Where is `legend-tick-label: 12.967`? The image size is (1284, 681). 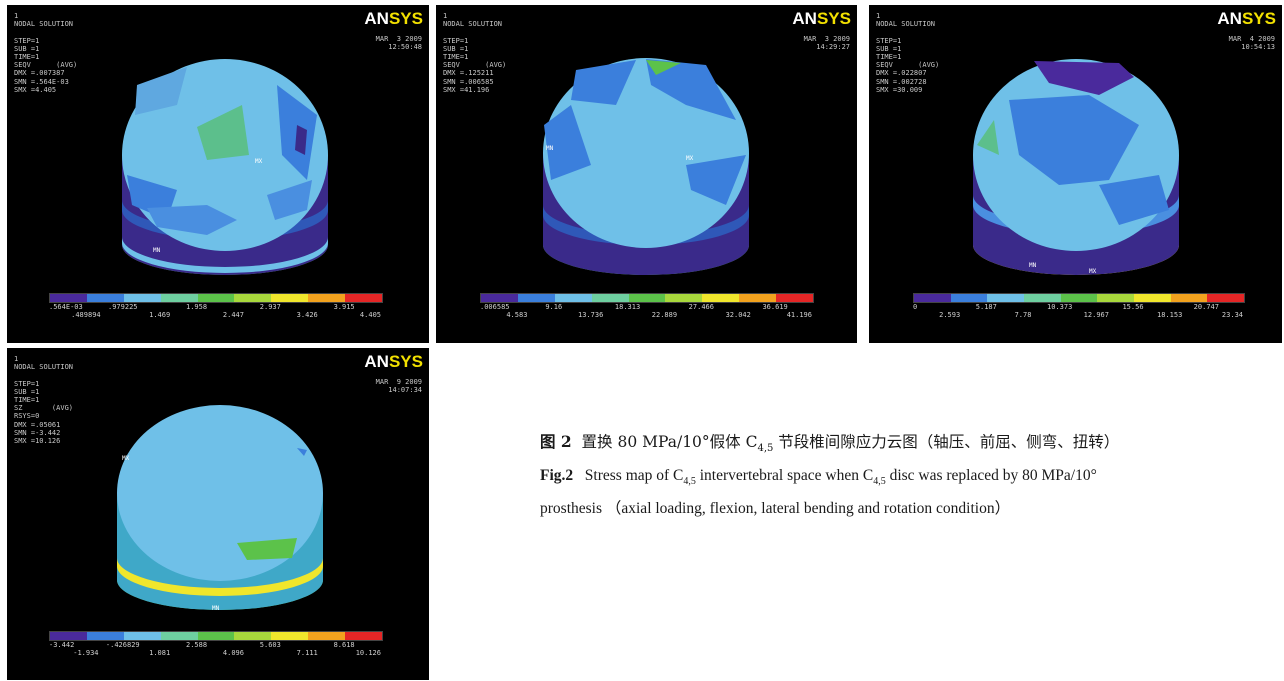 legend-tick-label: 12.967 is located at coordinates (1096, 315).